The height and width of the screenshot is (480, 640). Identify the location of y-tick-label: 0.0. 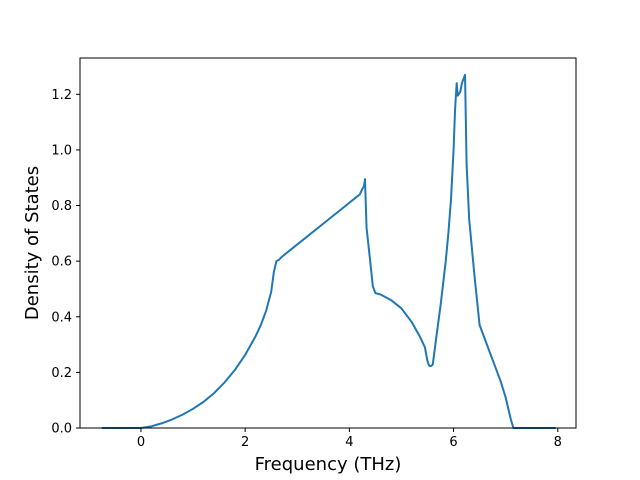
(61, 429).